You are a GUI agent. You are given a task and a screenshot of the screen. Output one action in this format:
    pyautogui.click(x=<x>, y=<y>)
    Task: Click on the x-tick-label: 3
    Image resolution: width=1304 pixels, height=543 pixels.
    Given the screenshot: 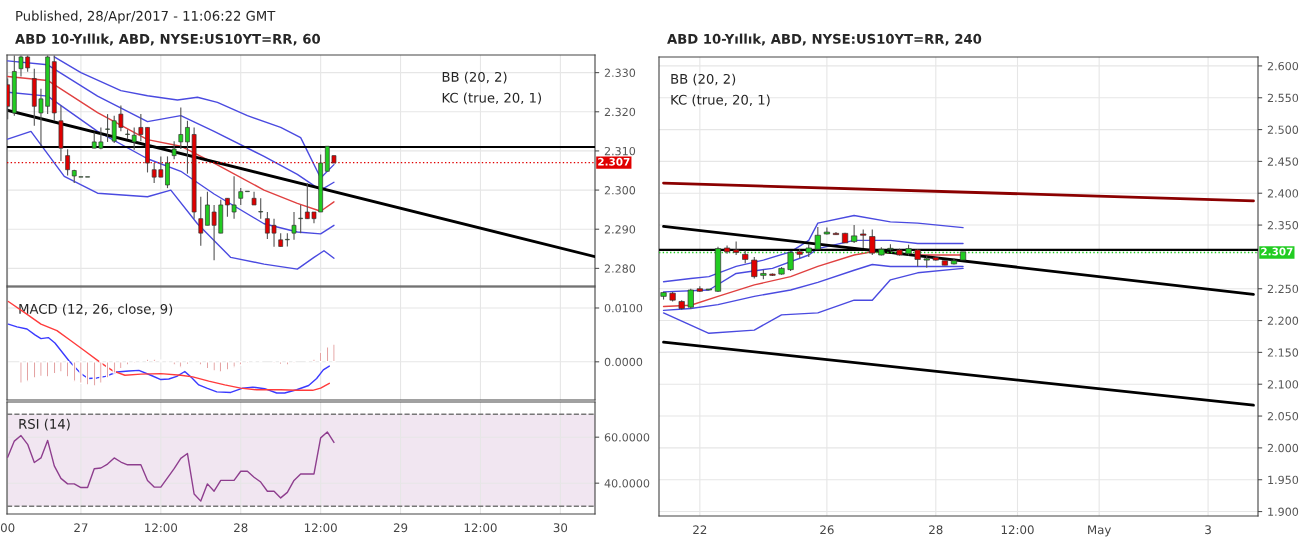 What is the action you would take?
    pyautogui.click(x=1208, y=530)
    